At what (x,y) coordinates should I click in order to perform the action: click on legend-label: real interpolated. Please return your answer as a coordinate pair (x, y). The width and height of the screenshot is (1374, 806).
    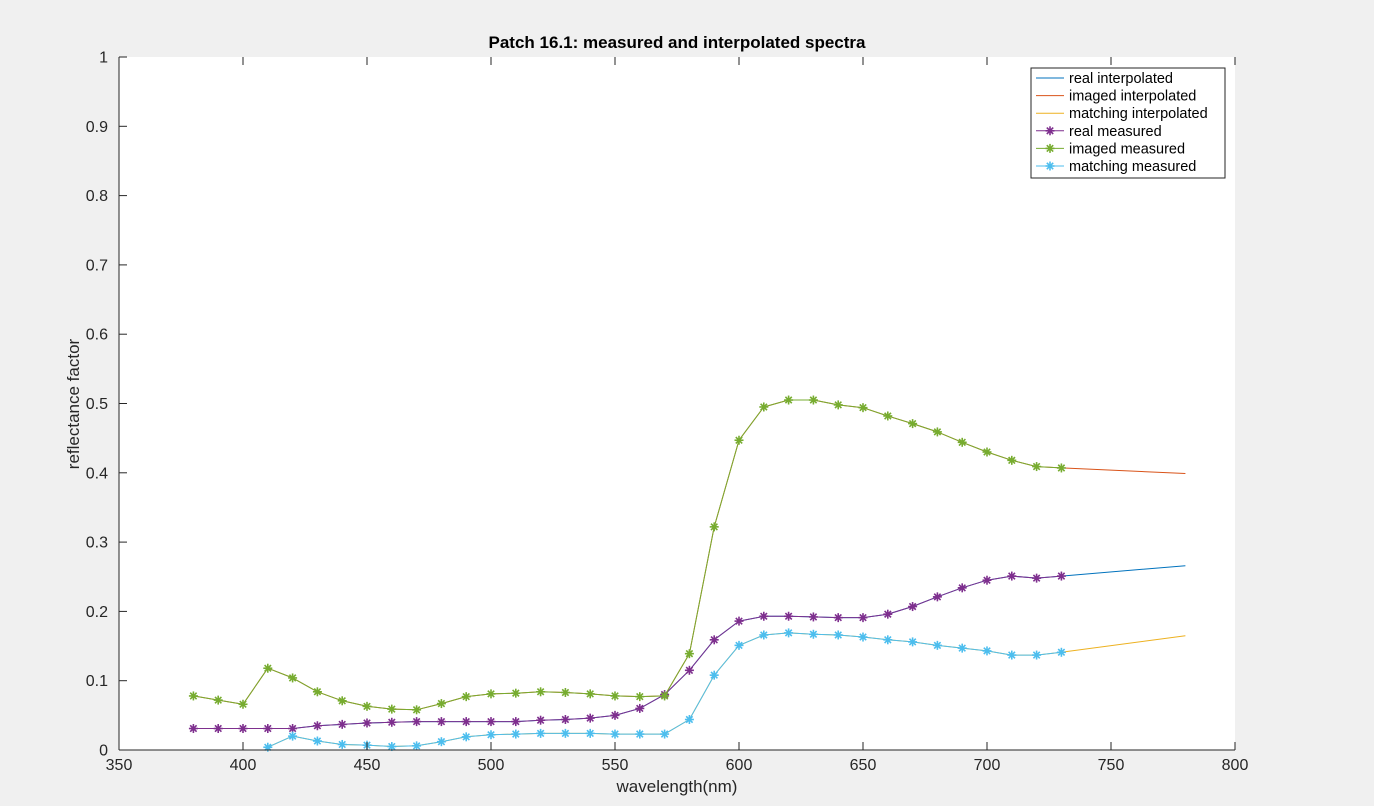
    Looking at the image, I should click on (1121, 79).